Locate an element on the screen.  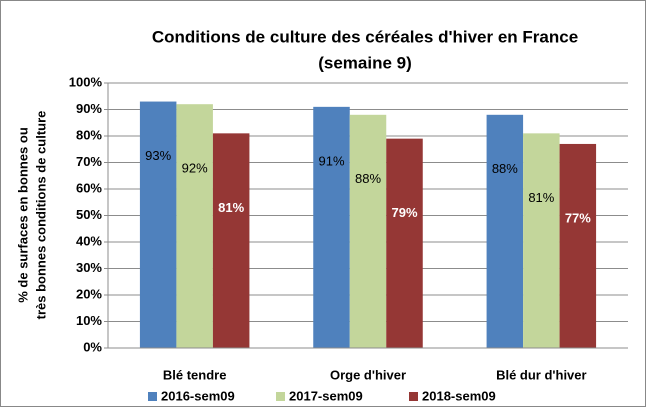
y-tick-label: 60% is located at coordinates (89, 187).